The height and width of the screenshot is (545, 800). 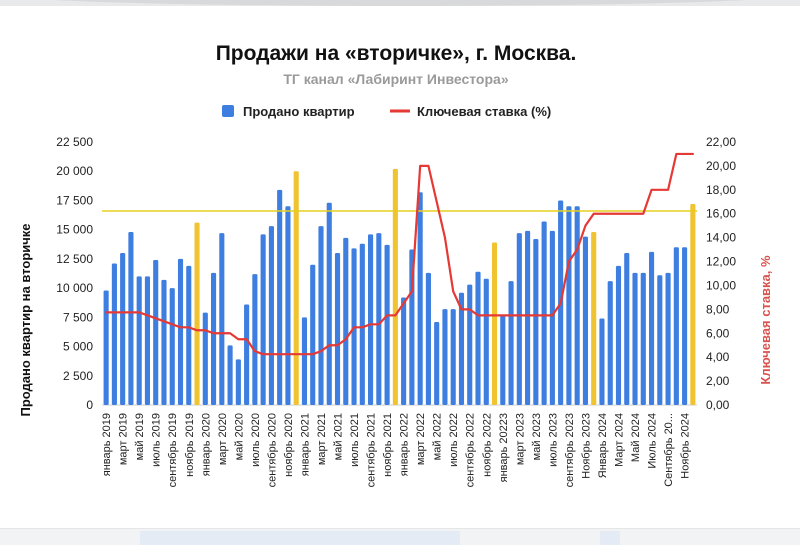 I want to click on bottom-bar-tab, so click(x=300, y=538).